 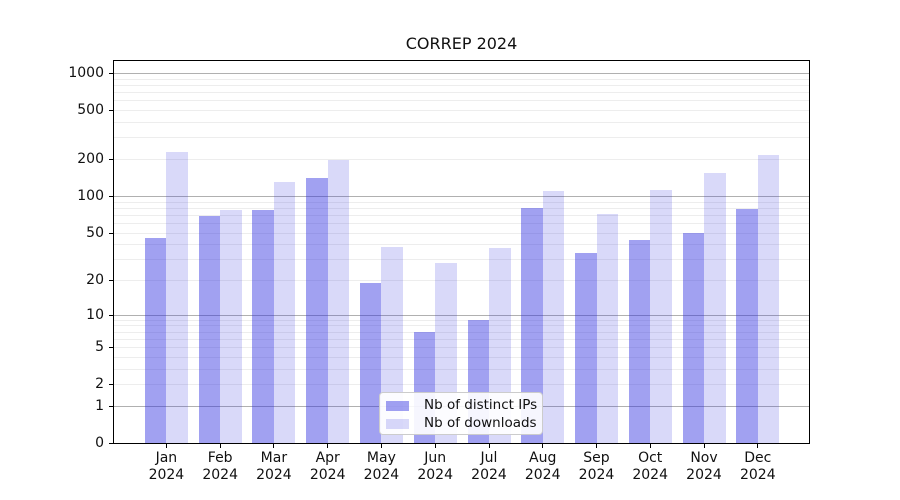 What do you see at coordinates (480, 422) in the screenshot?
I see `legend-label-nb-of-downloads: Nb of downloads` at bounding box center [480, 422].